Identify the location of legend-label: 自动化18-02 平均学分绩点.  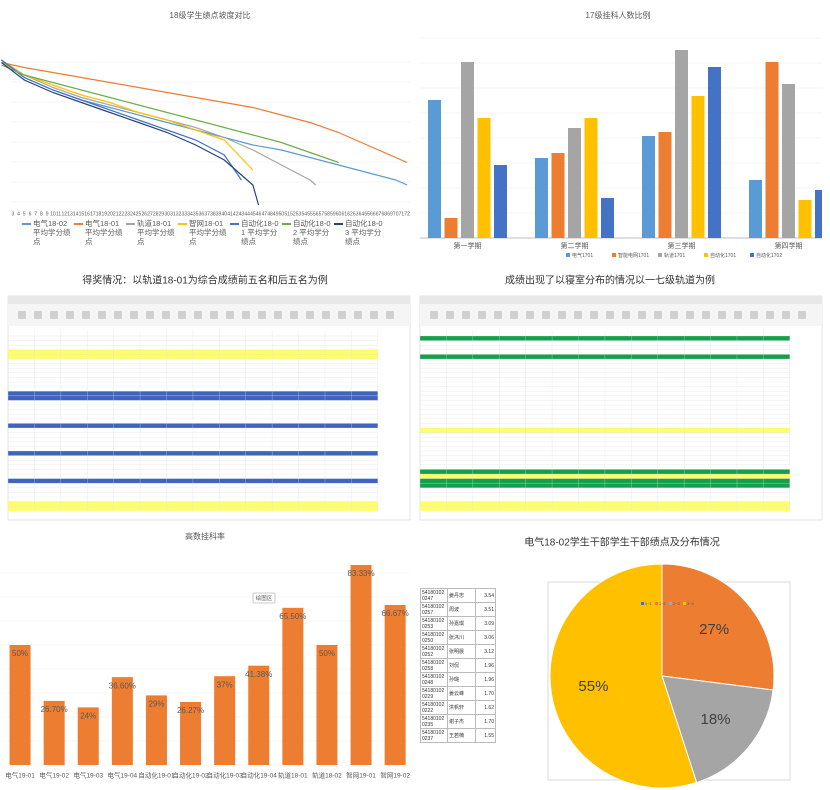
(312, 232).